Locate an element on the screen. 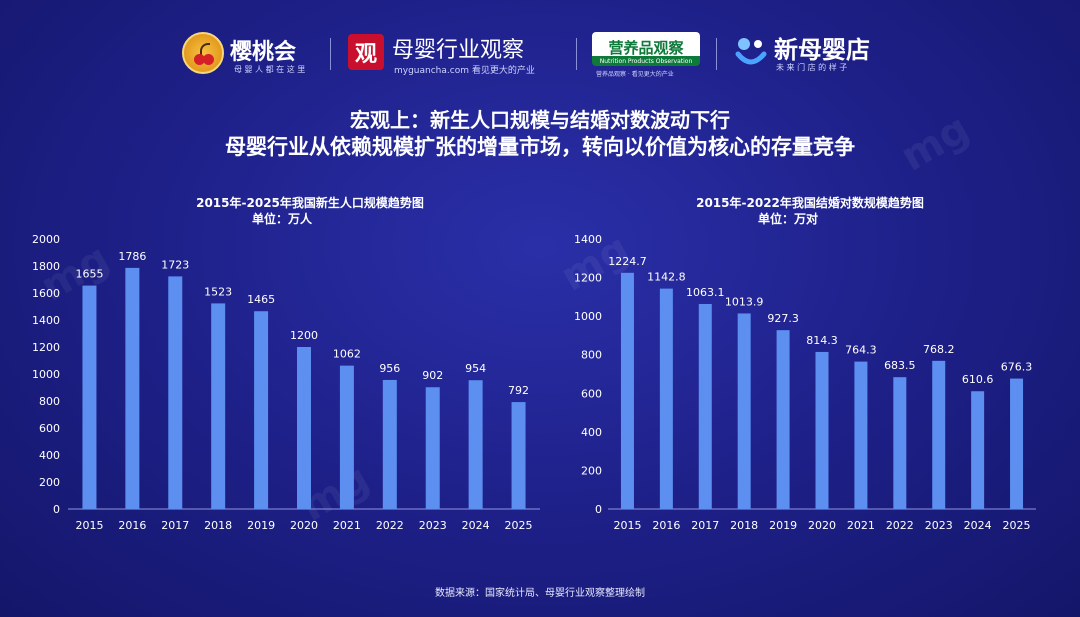 Image resolution: width=1080 pixels, height=617 pixels. y-tick-label: 2000 is located at coordinates (46, 239).